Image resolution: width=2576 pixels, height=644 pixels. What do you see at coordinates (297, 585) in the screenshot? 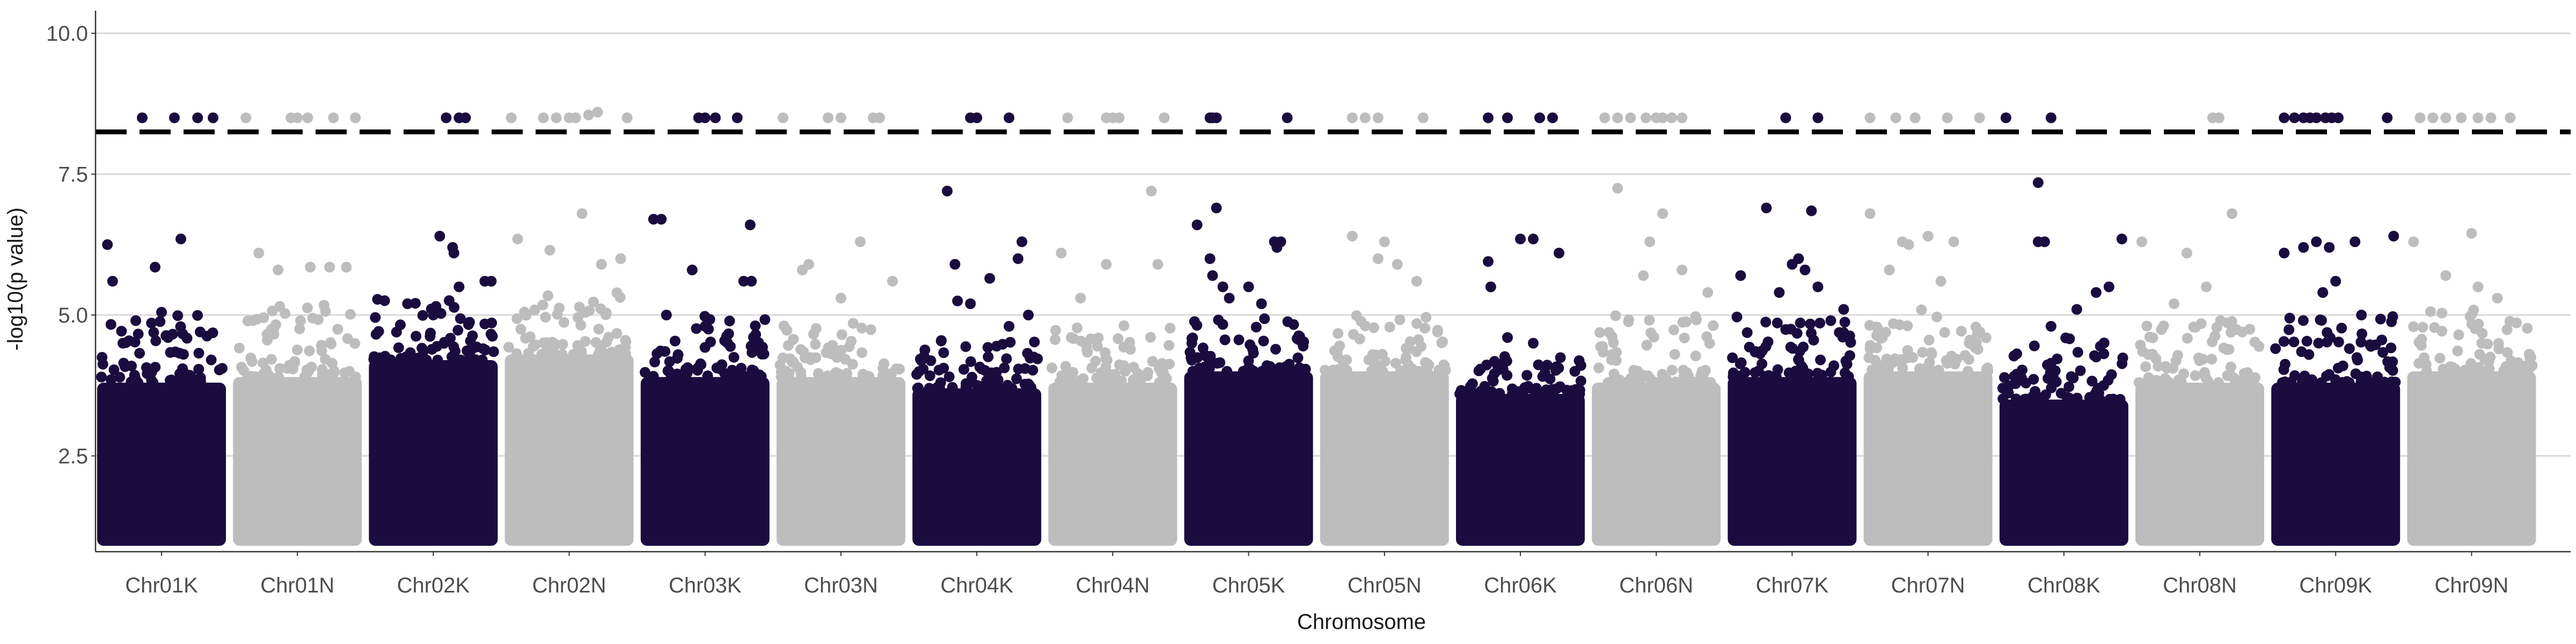
I see `x-tick-label: Chr01N` at bounding box center [297, 585].